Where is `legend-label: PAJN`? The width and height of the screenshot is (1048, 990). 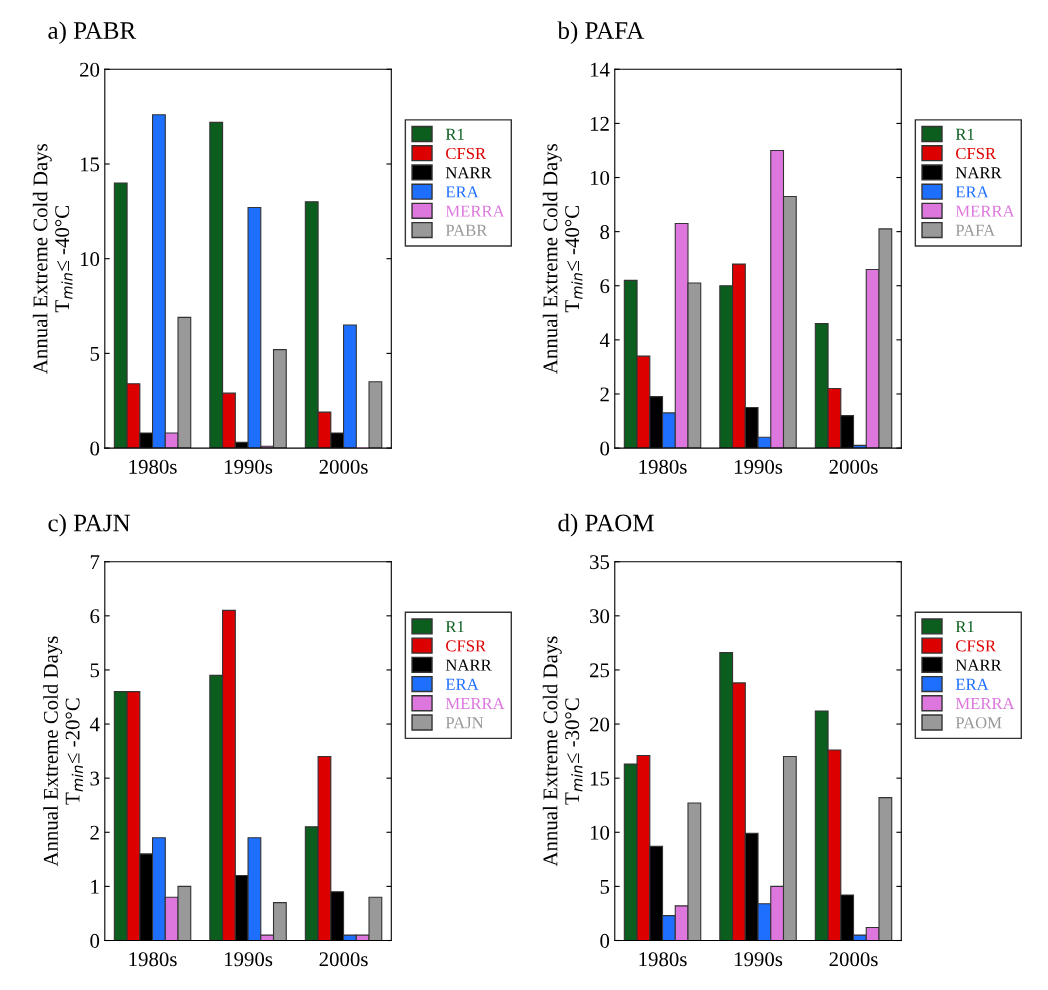 legend-label: PAJN is located at coordinates (464, 723).